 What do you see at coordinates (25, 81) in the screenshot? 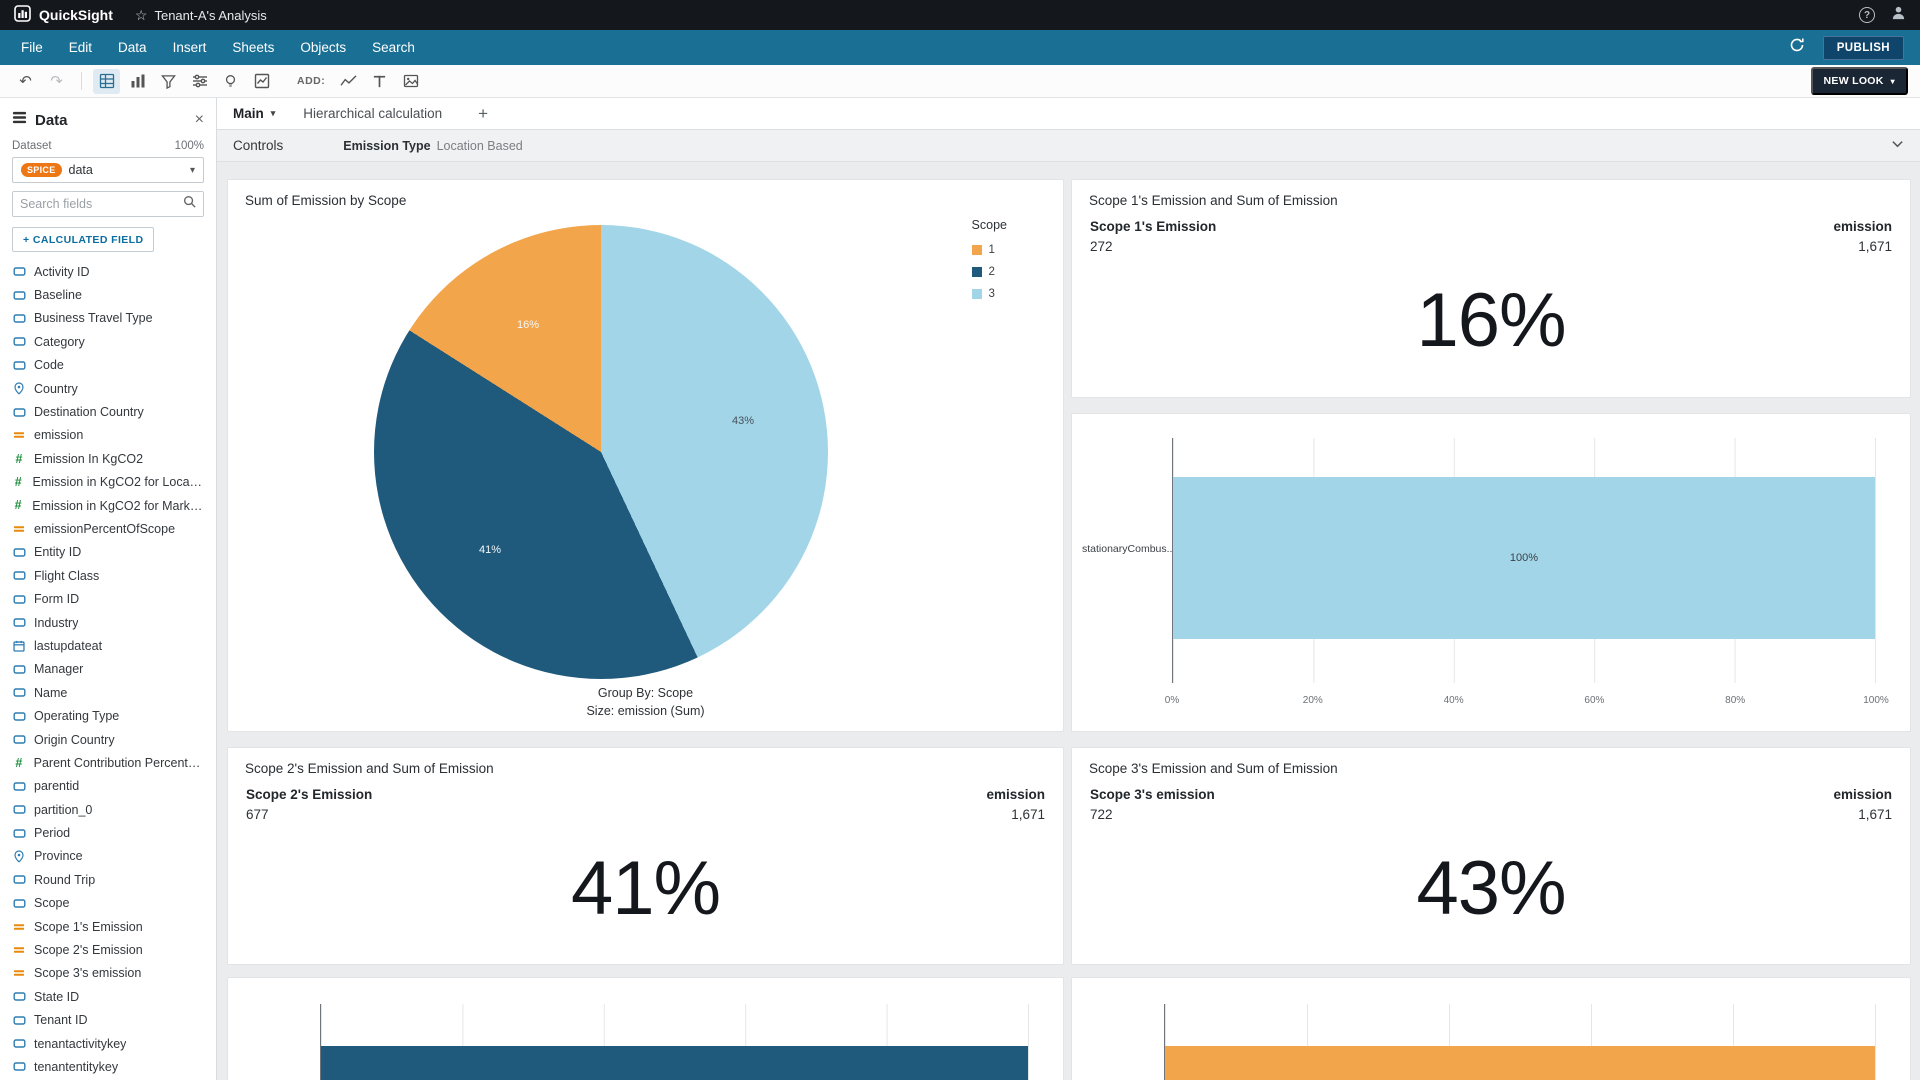
I see `undo-icon: ↶` at bounding box center [25, 81].